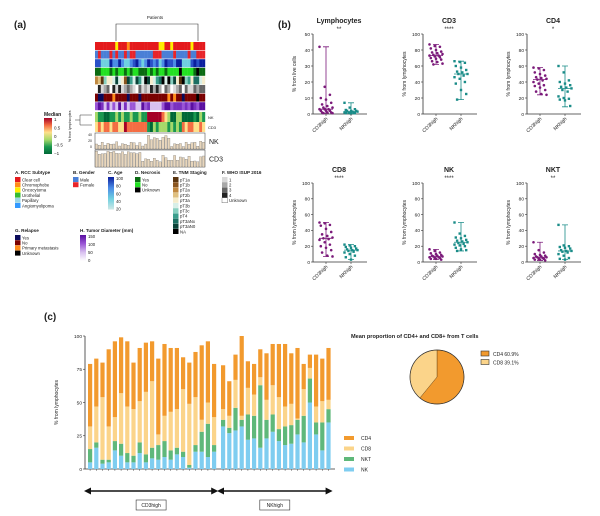 The image size is (600, 516). Describe the element at coordinates (449, 223) in the screenshot. I see `dotplot-axes` at that location.